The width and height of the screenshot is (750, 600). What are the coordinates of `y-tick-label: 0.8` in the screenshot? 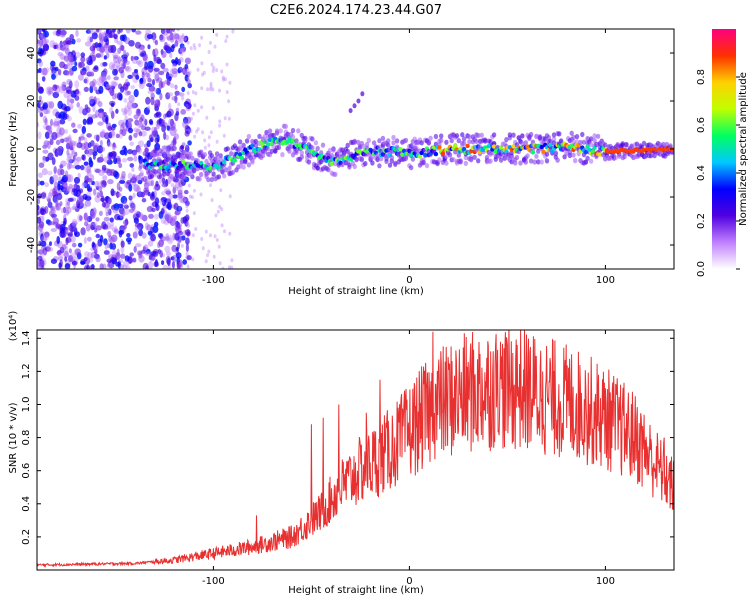 It's located at (26, 438).